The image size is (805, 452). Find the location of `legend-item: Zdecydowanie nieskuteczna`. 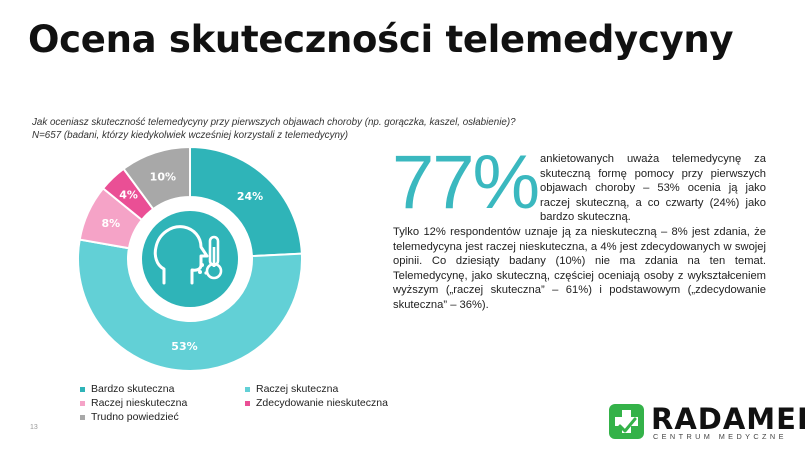

legend-item: Zdecydowanie nieskuteczna is located at coordinates (316, 403).